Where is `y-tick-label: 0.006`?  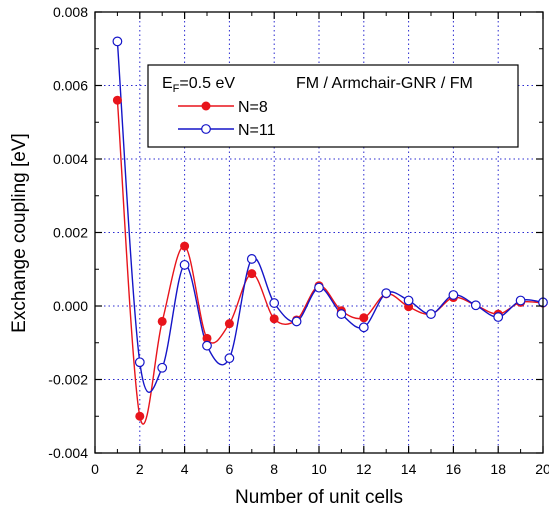 y-tick-label: 0.006 is located at coordinates (70, 86).